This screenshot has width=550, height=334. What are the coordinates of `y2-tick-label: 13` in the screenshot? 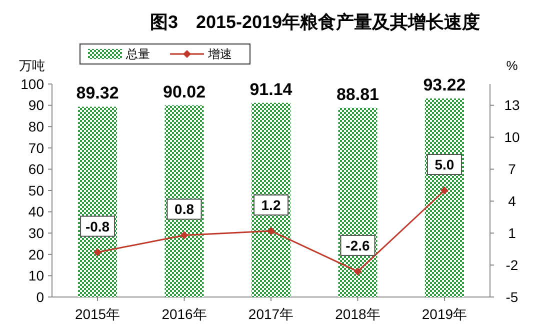 It's located at (512, 105).